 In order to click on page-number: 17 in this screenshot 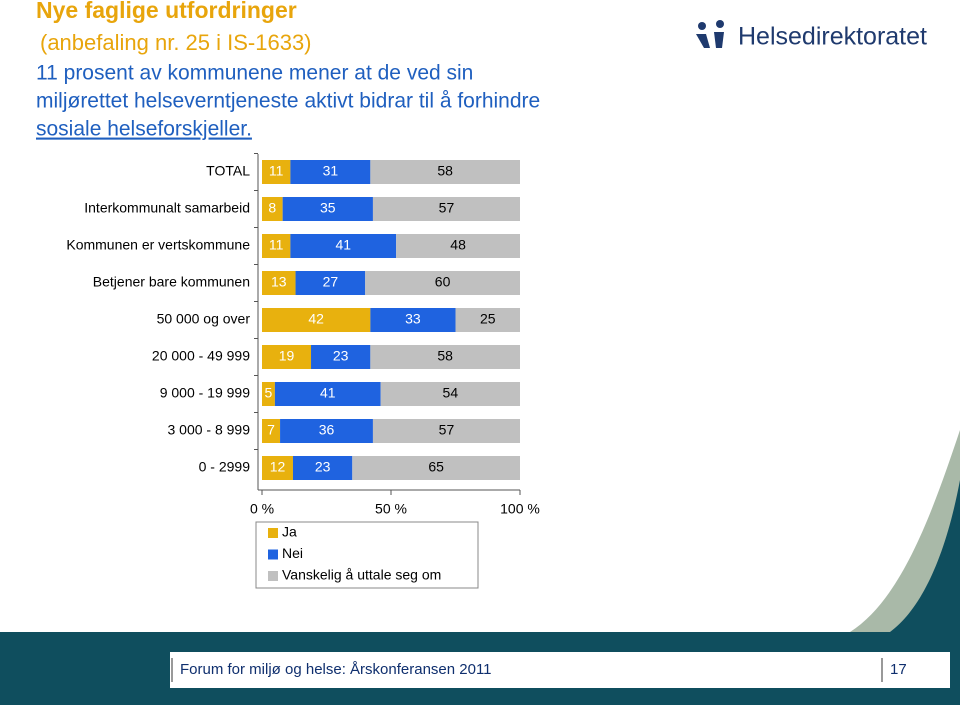, I will do `click(898, 669)`.